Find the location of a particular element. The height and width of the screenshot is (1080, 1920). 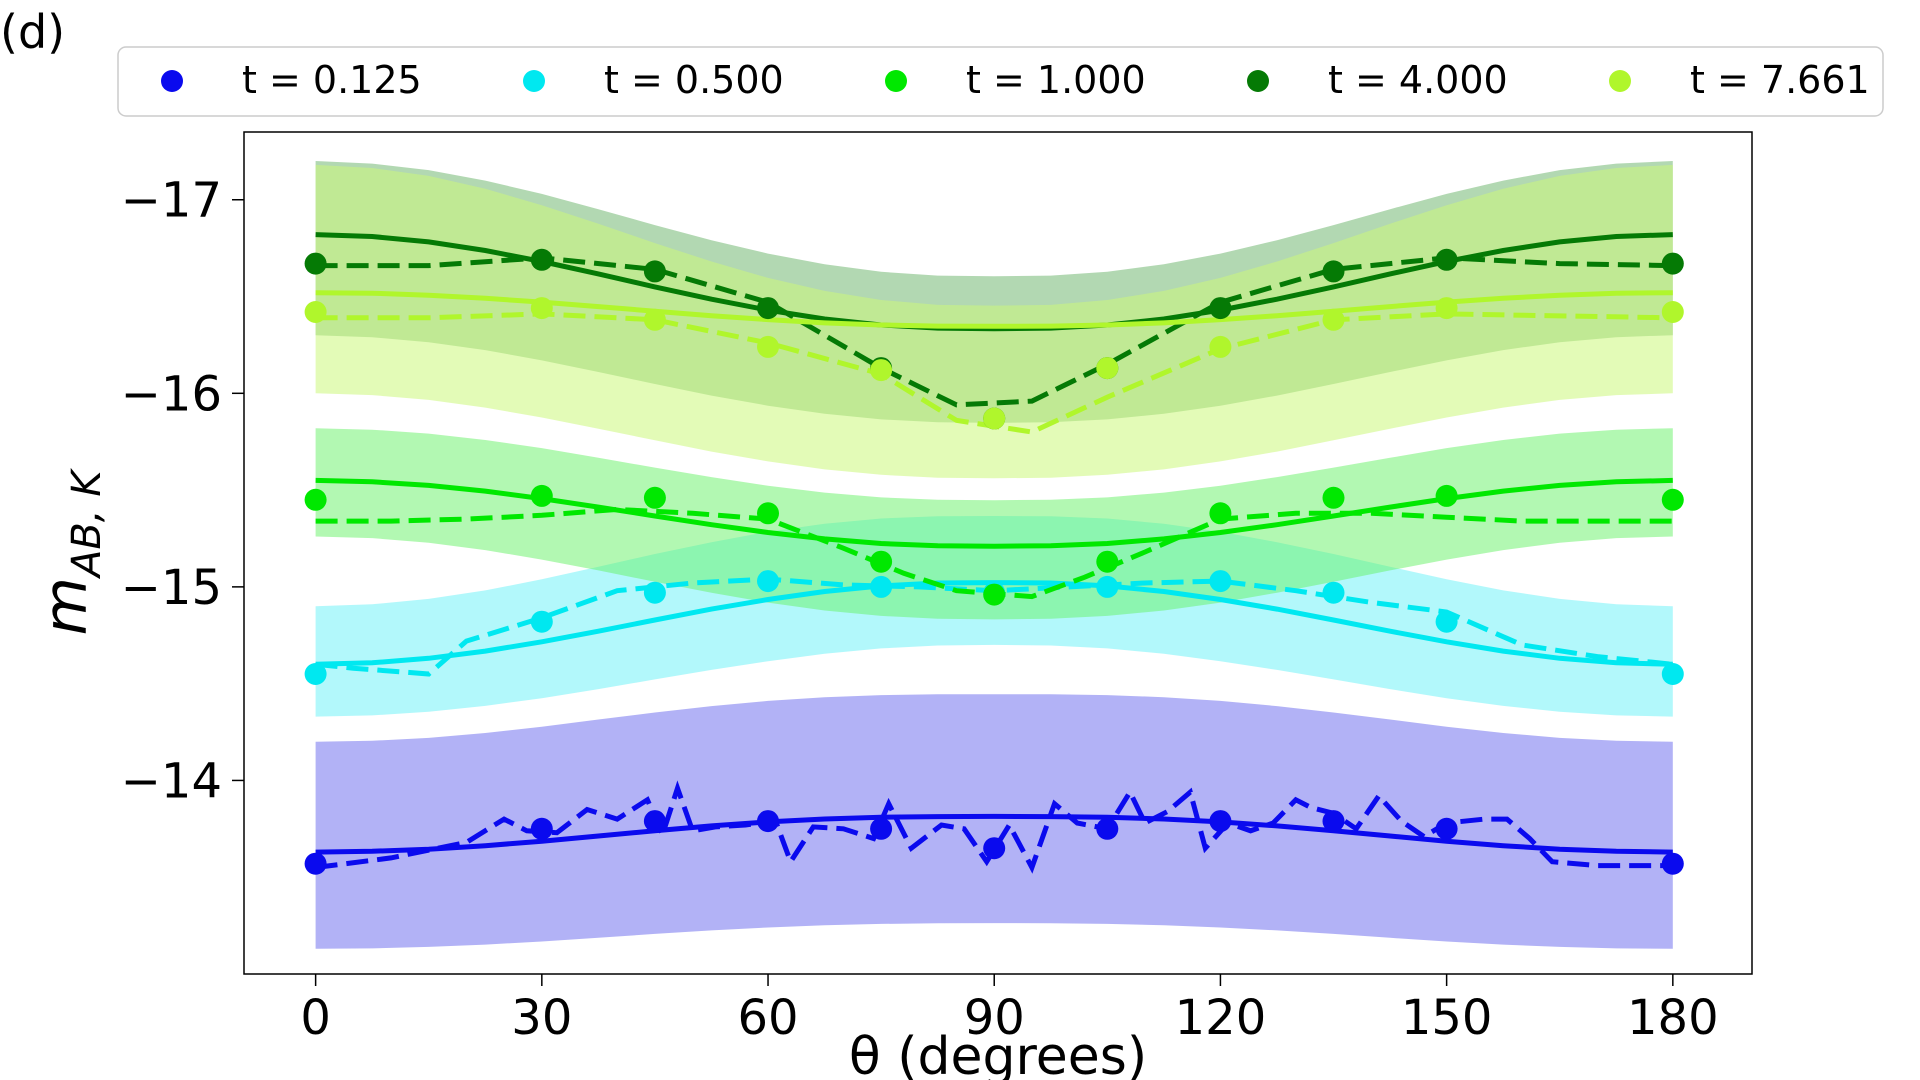

x-tick-label: 30 is located at coordinates (541, 1018).